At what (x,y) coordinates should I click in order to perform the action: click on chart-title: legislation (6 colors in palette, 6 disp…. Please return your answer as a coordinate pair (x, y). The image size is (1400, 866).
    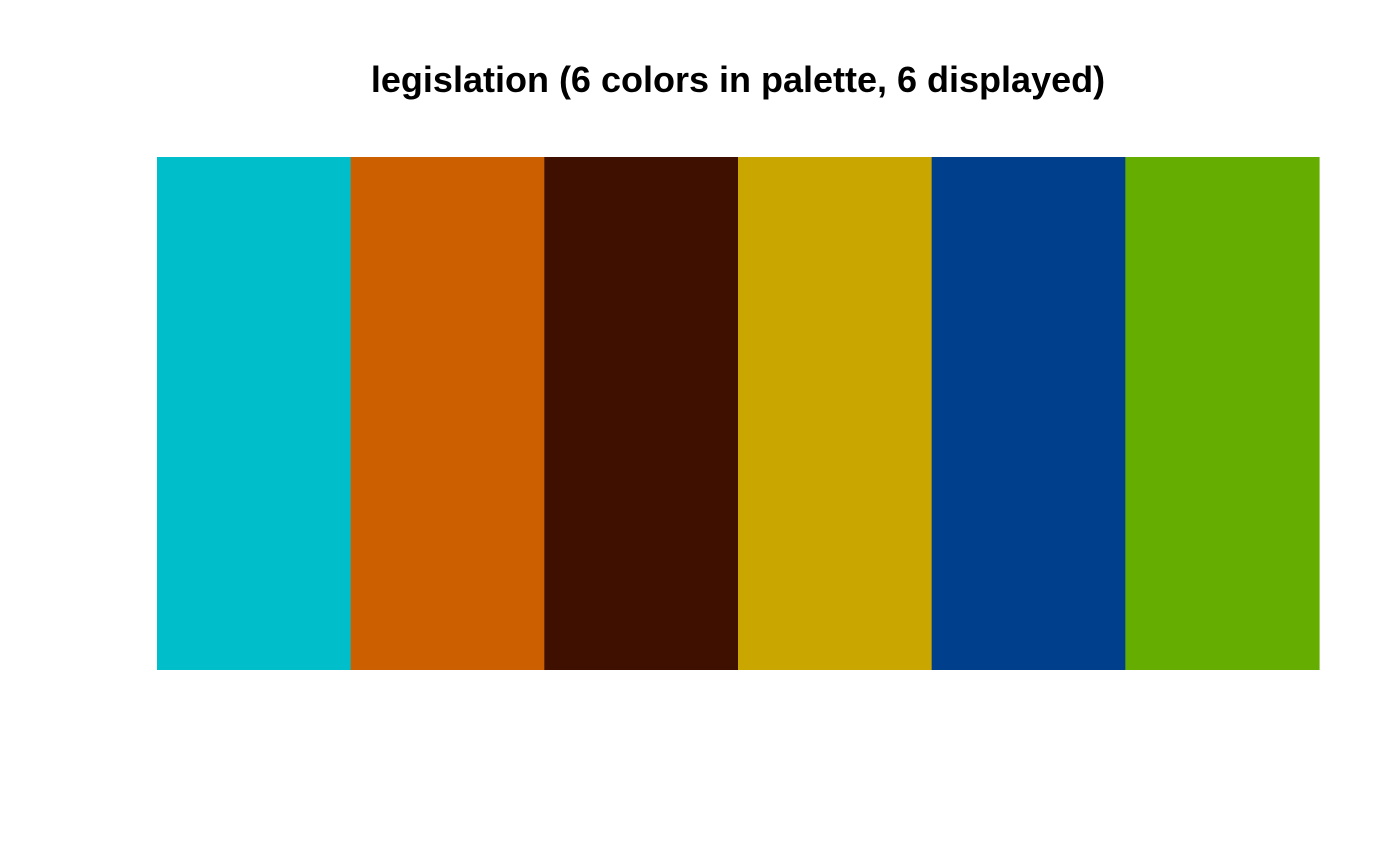
    Looking at the image, I should click on (738, 79).